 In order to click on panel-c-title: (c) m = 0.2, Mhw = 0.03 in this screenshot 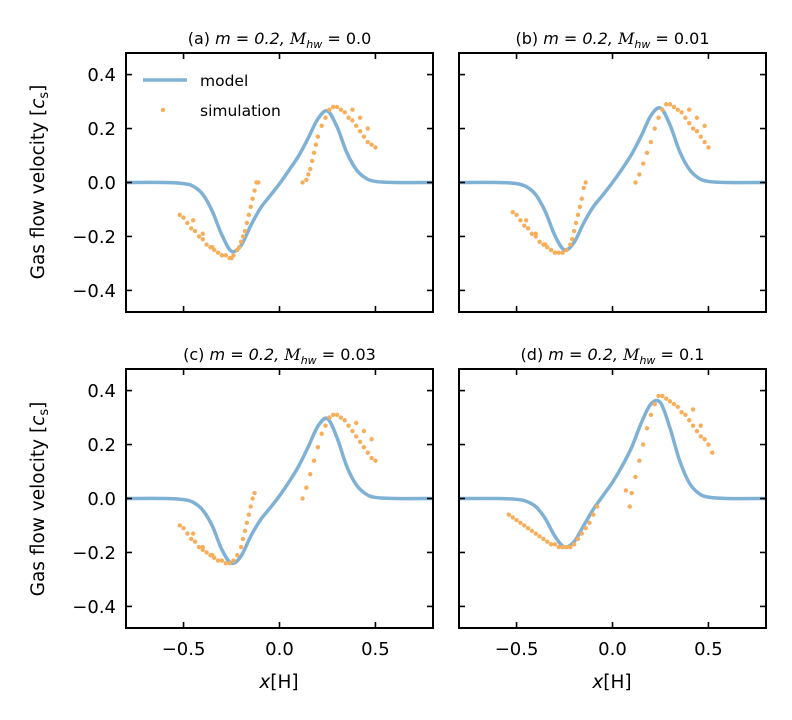, I will do `click(279, 356)`.